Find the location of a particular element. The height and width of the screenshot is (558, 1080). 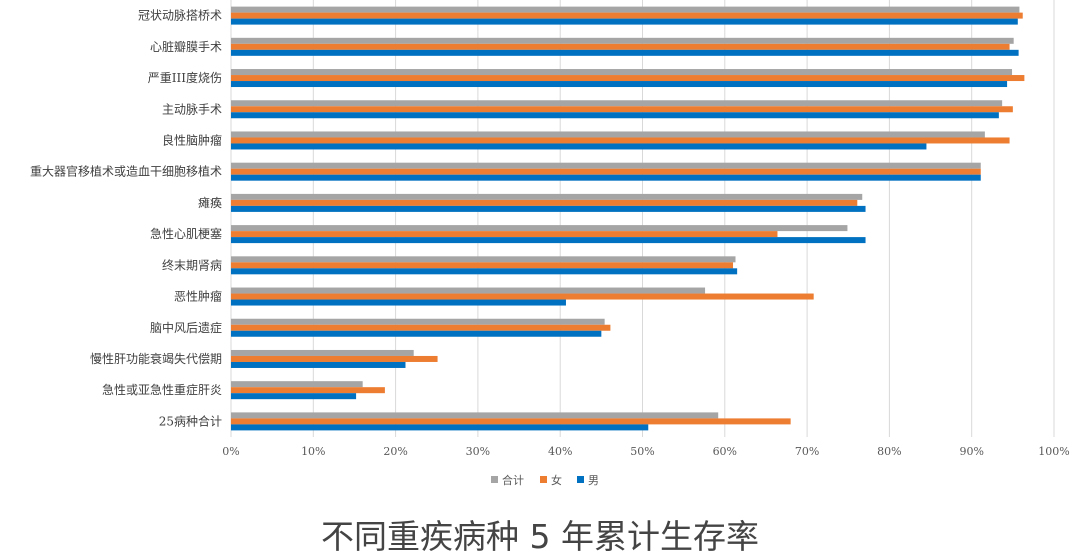

category-label: 急性或亚急性重症肝炎 is located at coordinates (162, 389).